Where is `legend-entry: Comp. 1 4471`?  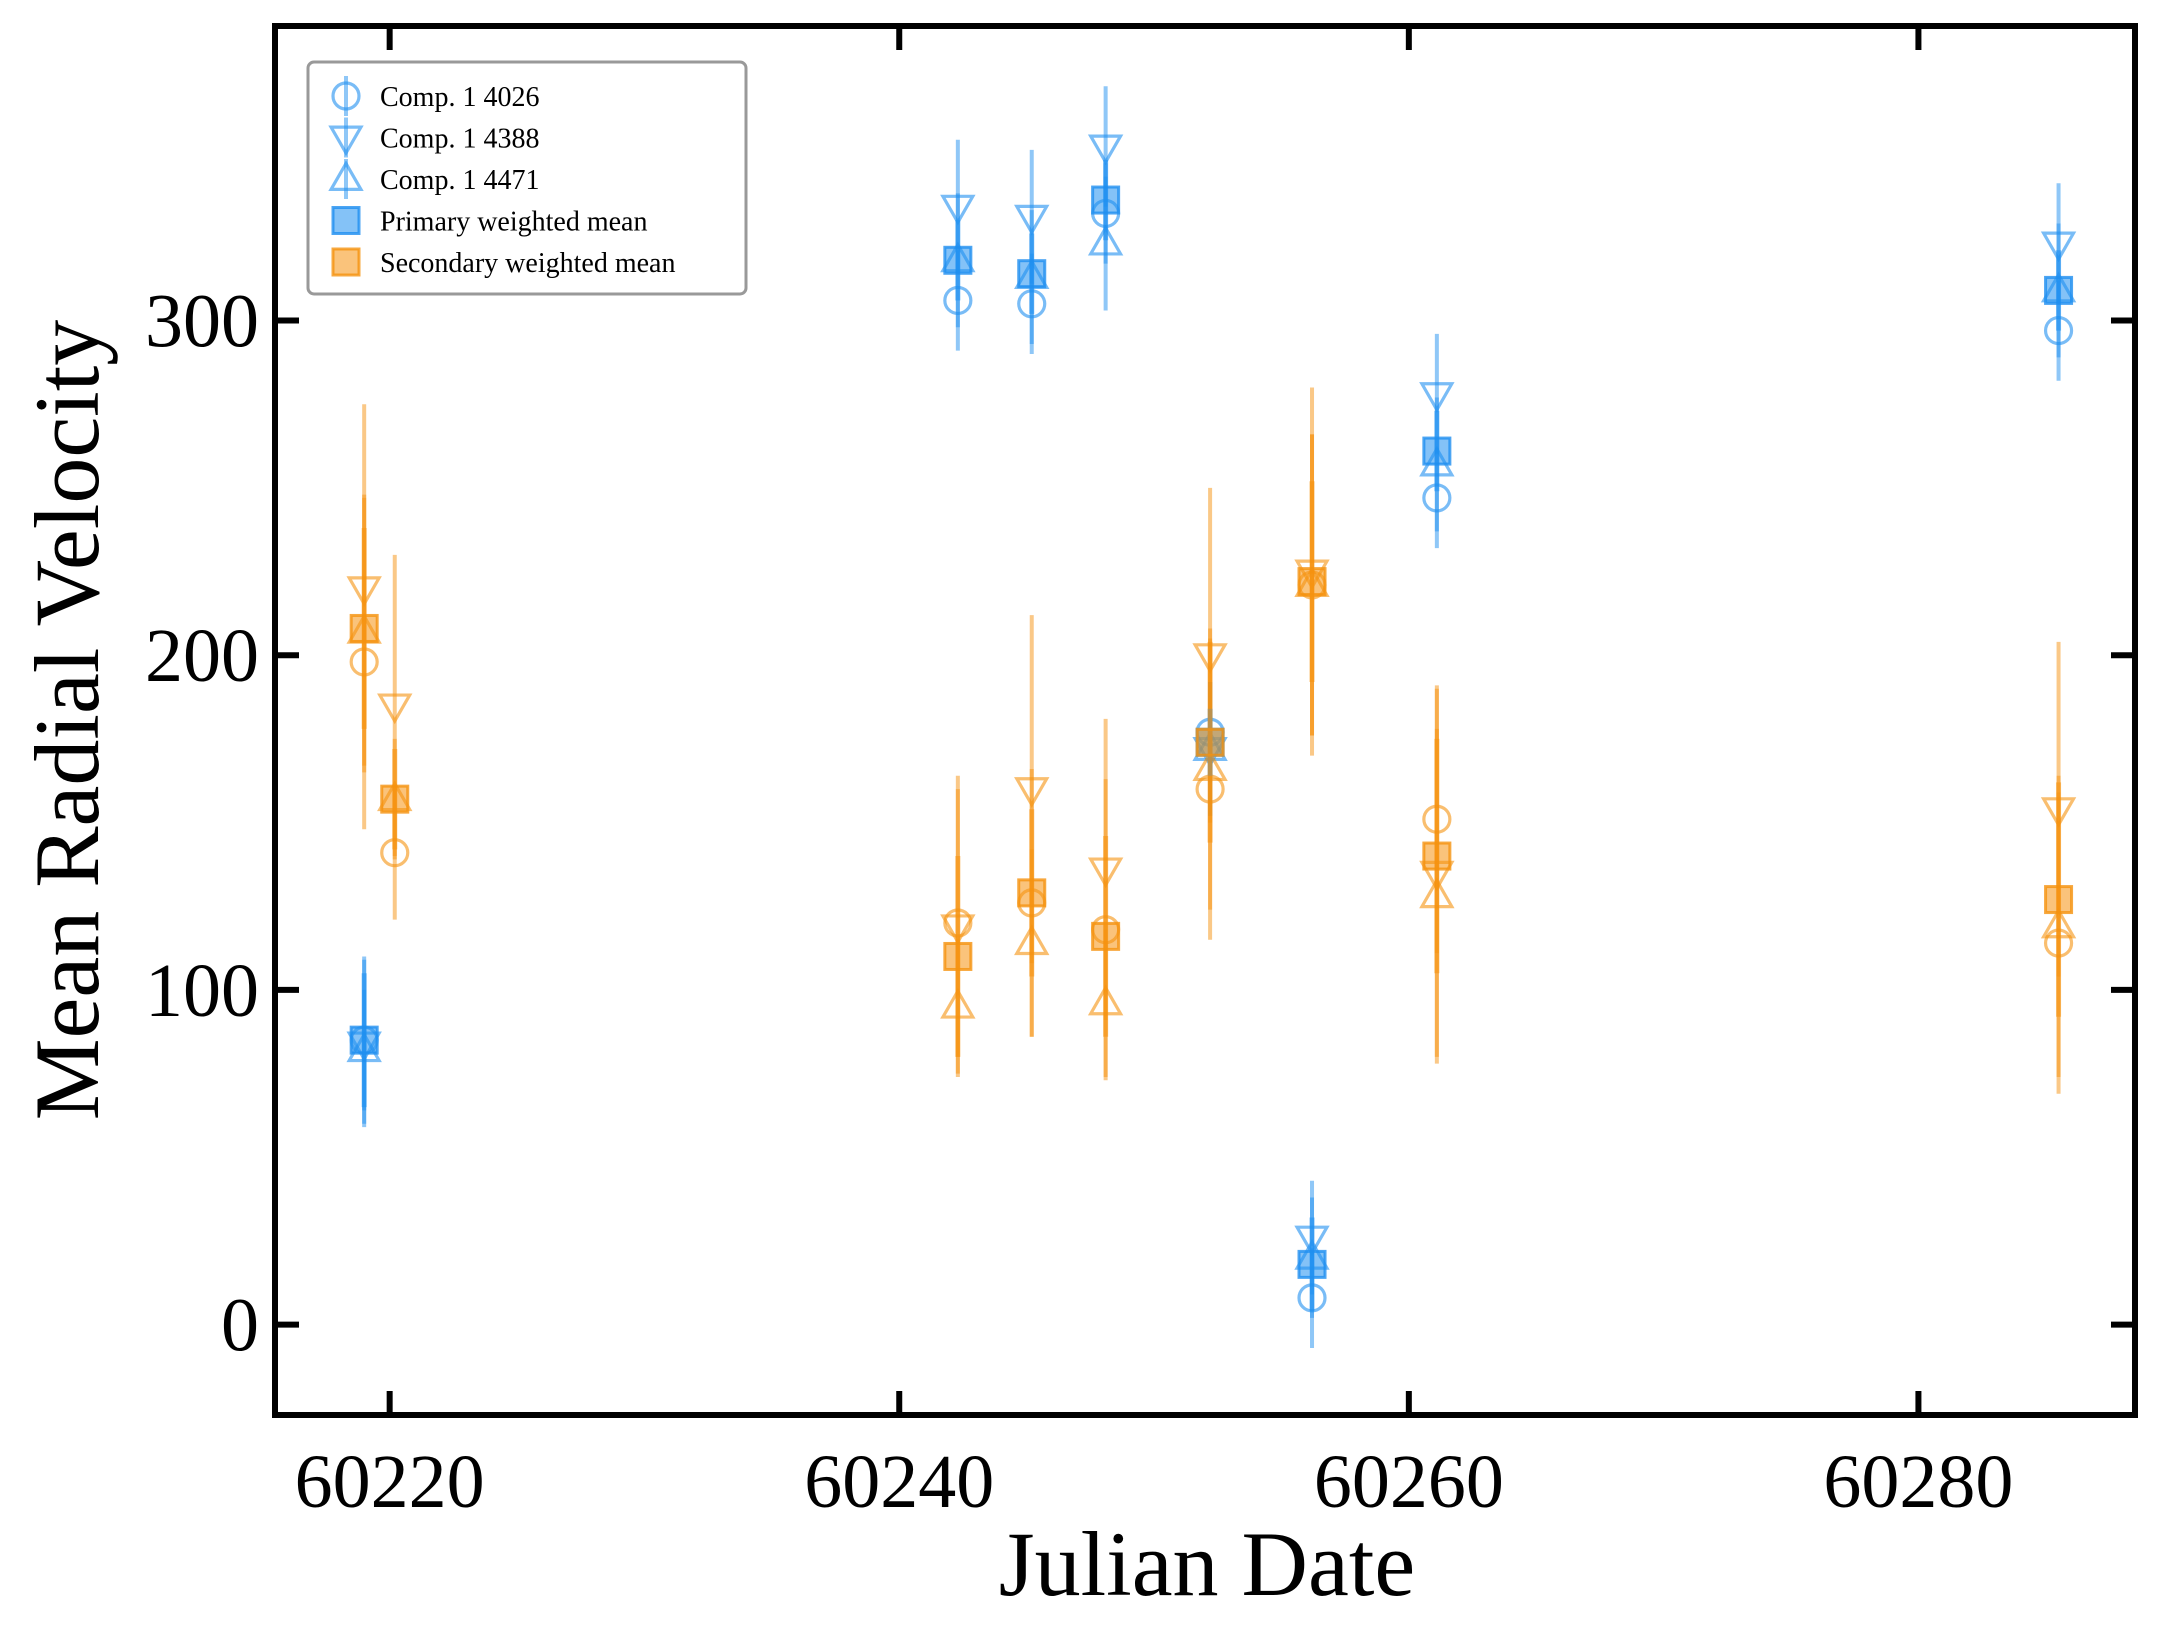 legend-entry: Comp. 1 4471 is located at coordinates (433, 179).